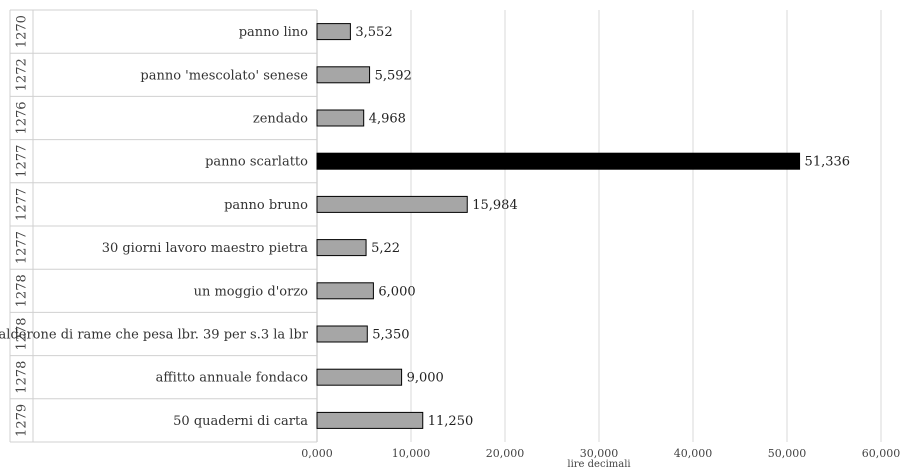 The image size is (902, 471). Describe the element at coordinates (693, 453) in the screenshot. I see `x-tick-label: 40,000` at that location.